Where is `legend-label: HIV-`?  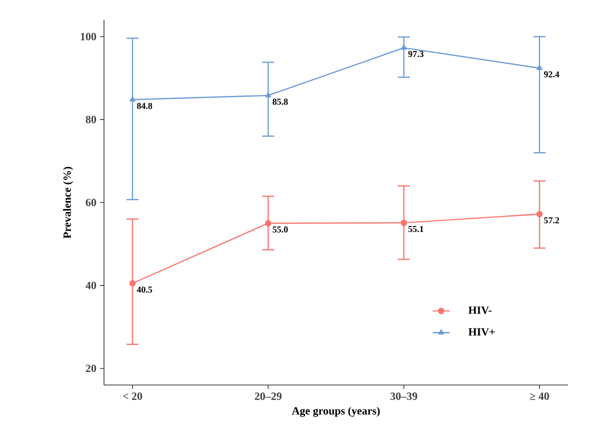 legend-label: HIV- is located at coordinates (480, 310).